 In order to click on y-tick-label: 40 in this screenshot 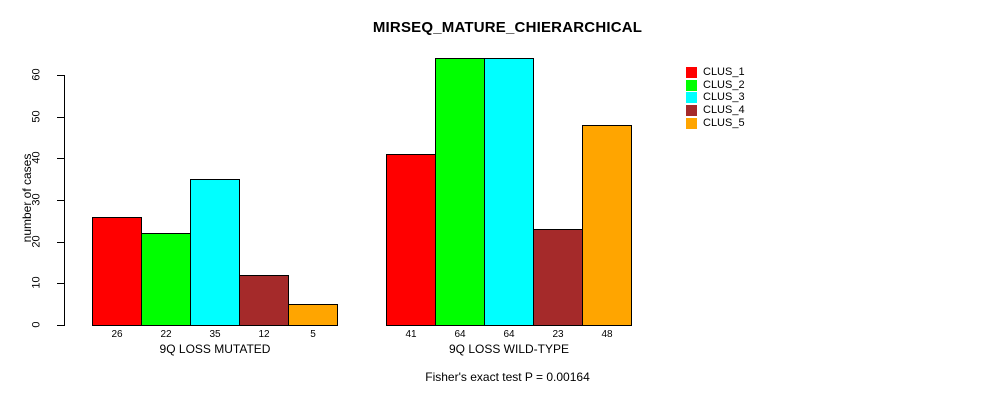, I will do `click(36, 157)`.